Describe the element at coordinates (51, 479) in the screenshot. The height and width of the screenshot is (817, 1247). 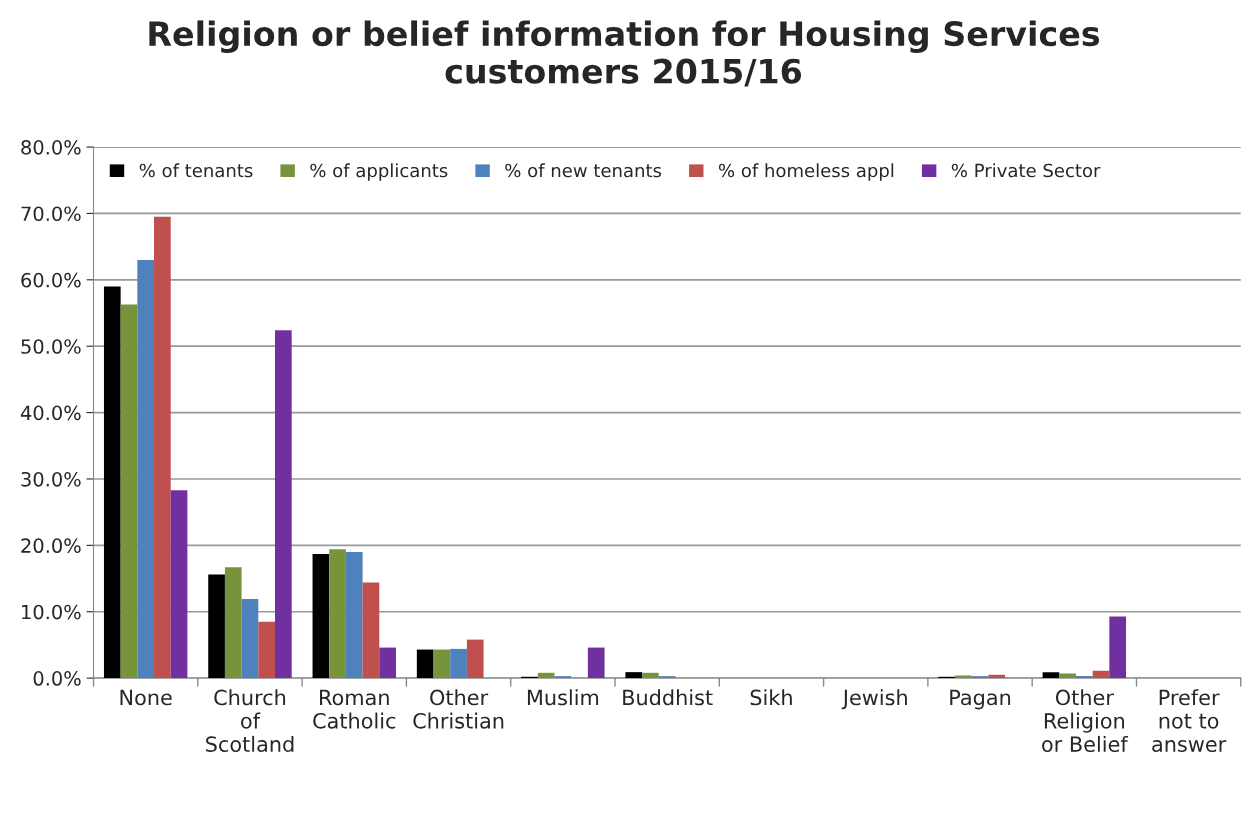
I see `y-tick-label: 30.0%` at that location.